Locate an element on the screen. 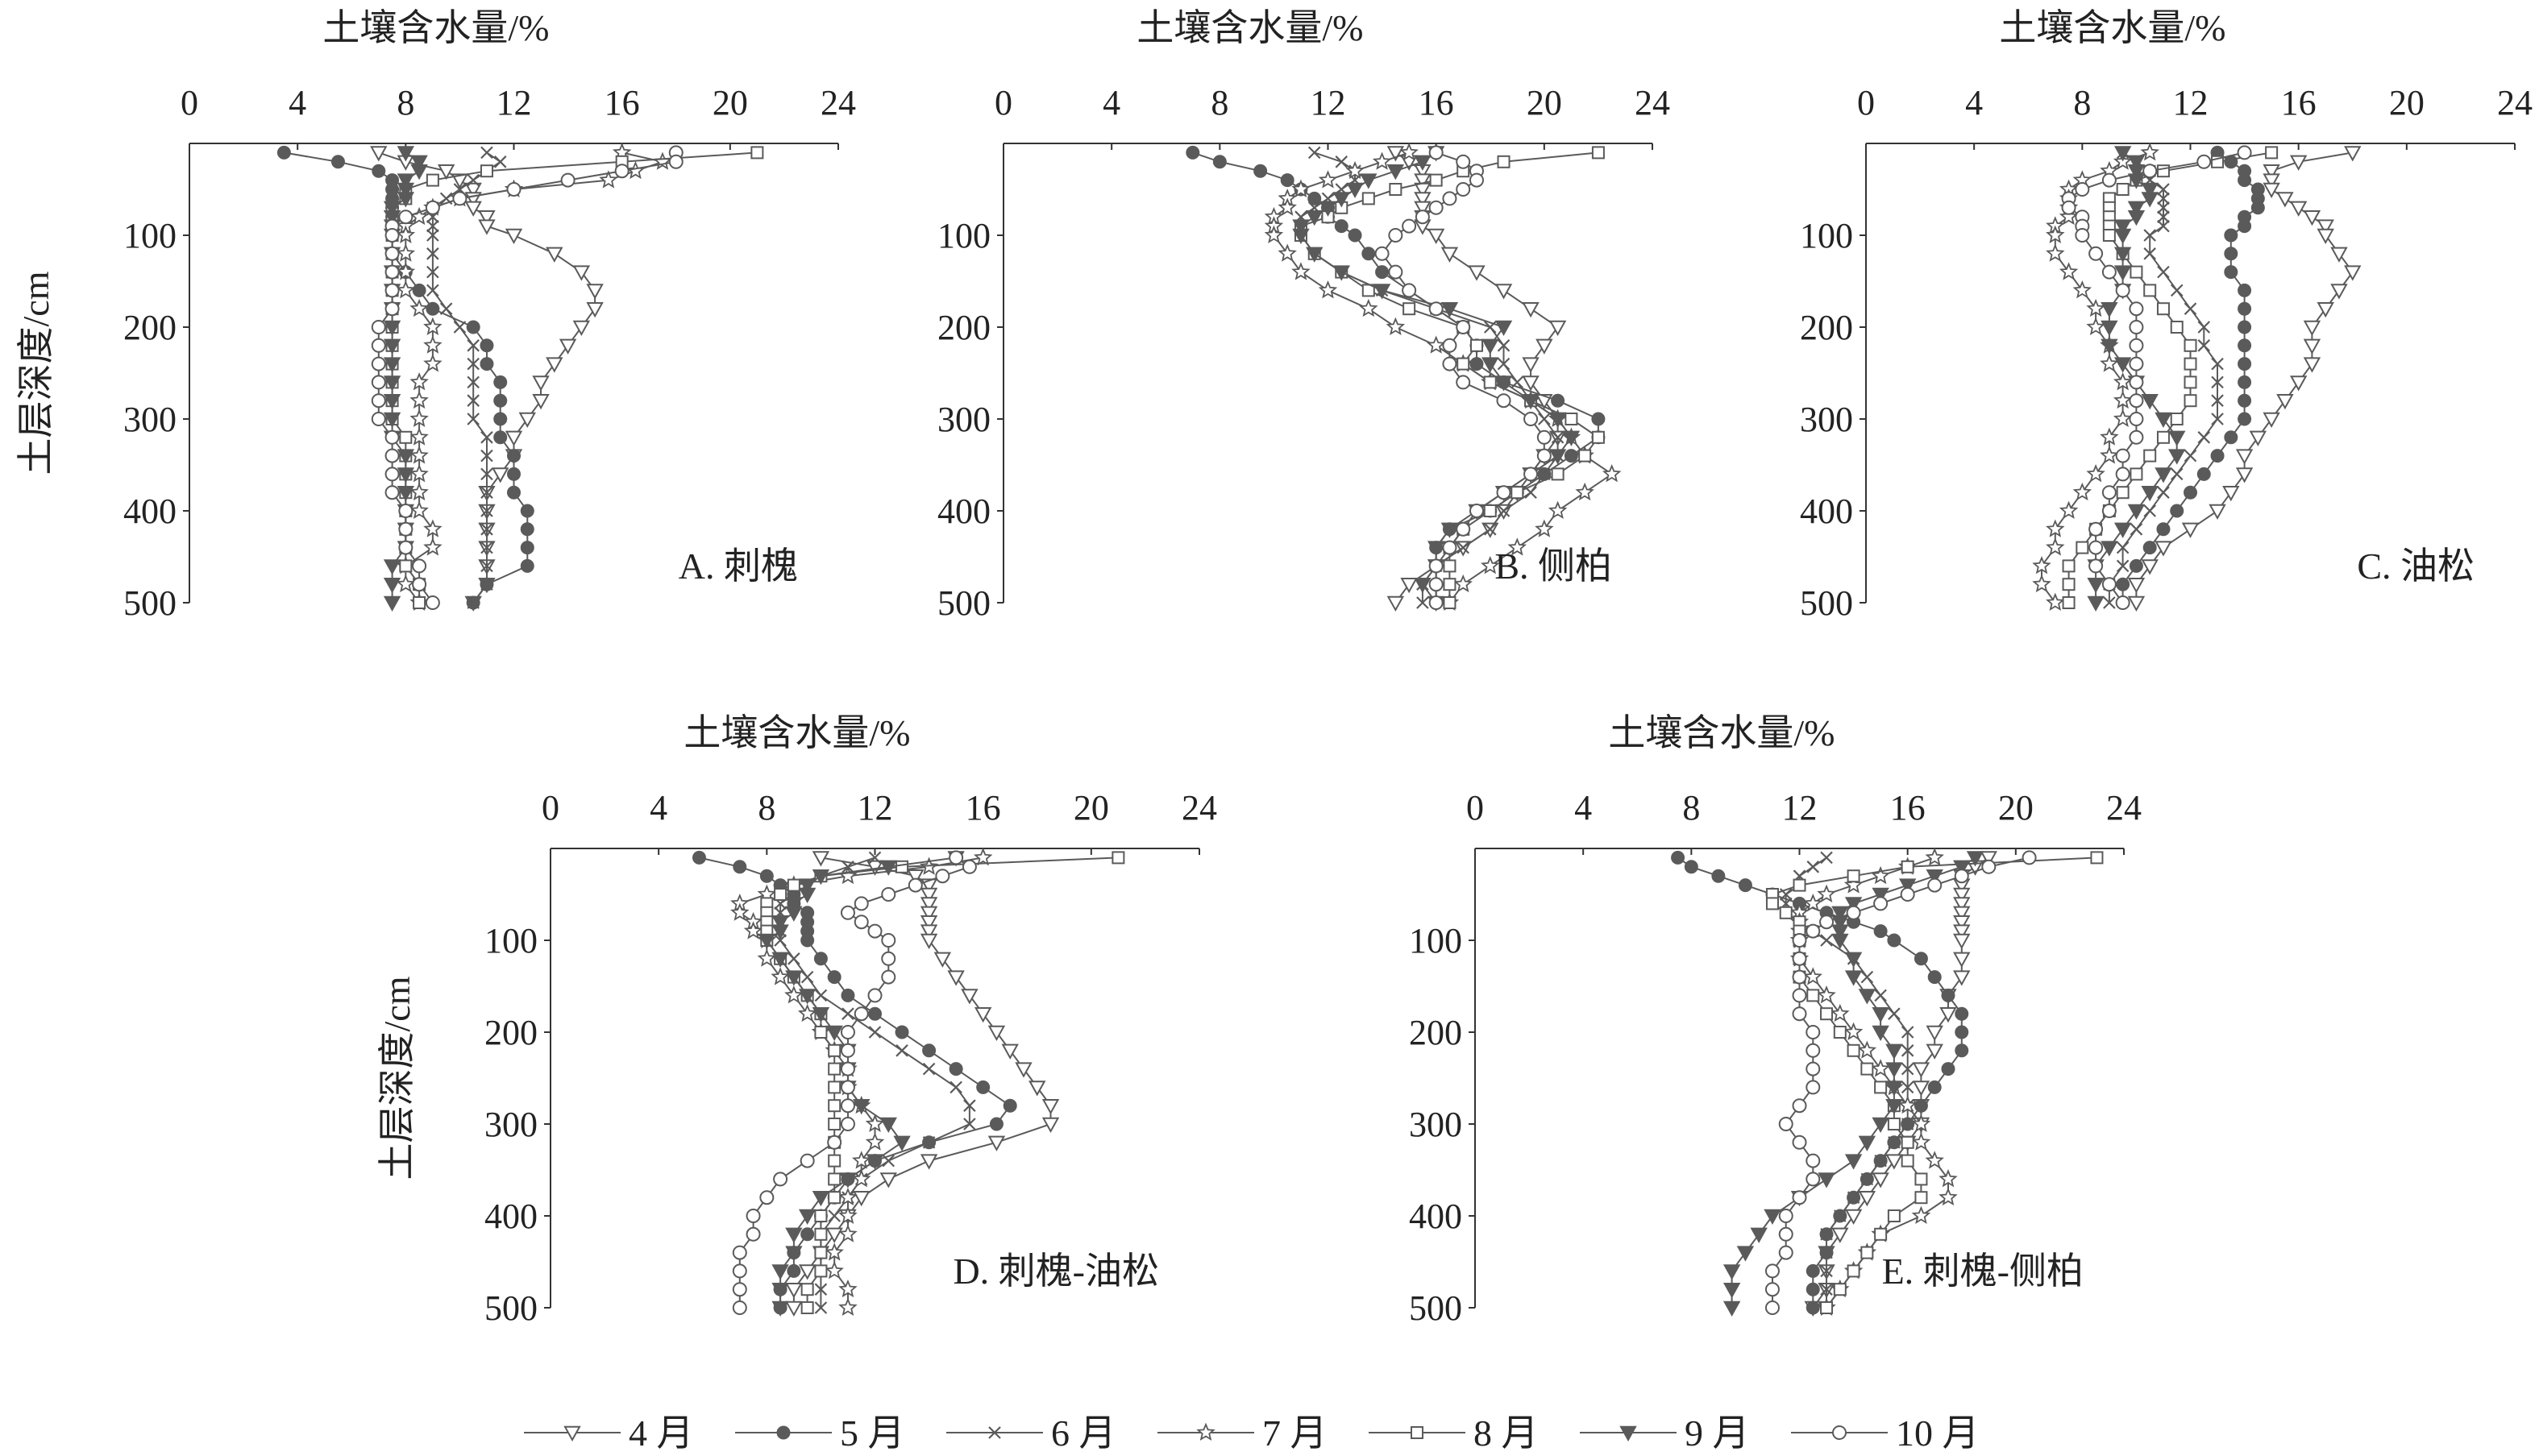  x-tick-label: 12 is located at coordinates (1328, 102).